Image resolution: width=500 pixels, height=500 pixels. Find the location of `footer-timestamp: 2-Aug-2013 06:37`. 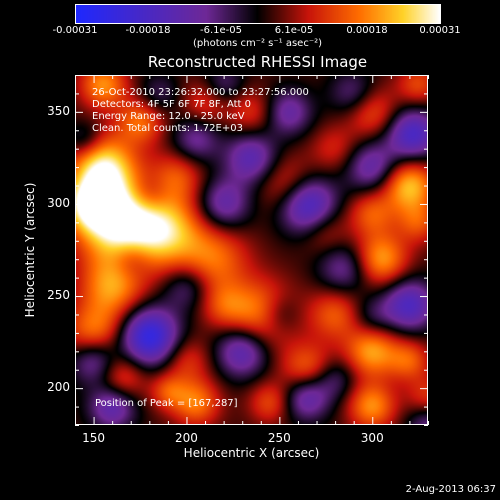

footer-timestamp: 2-Aug-2013 06:37 is located at coordinates (450, 489).